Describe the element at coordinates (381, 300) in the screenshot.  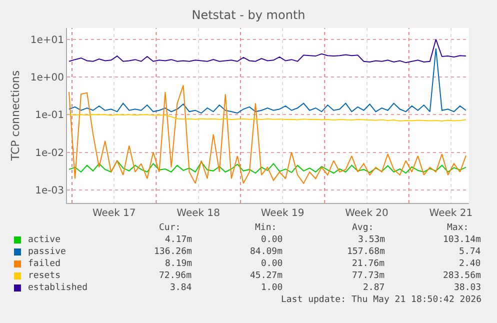
I see `text: Last update: Thu May 21 18:50:42 2026` at that location.